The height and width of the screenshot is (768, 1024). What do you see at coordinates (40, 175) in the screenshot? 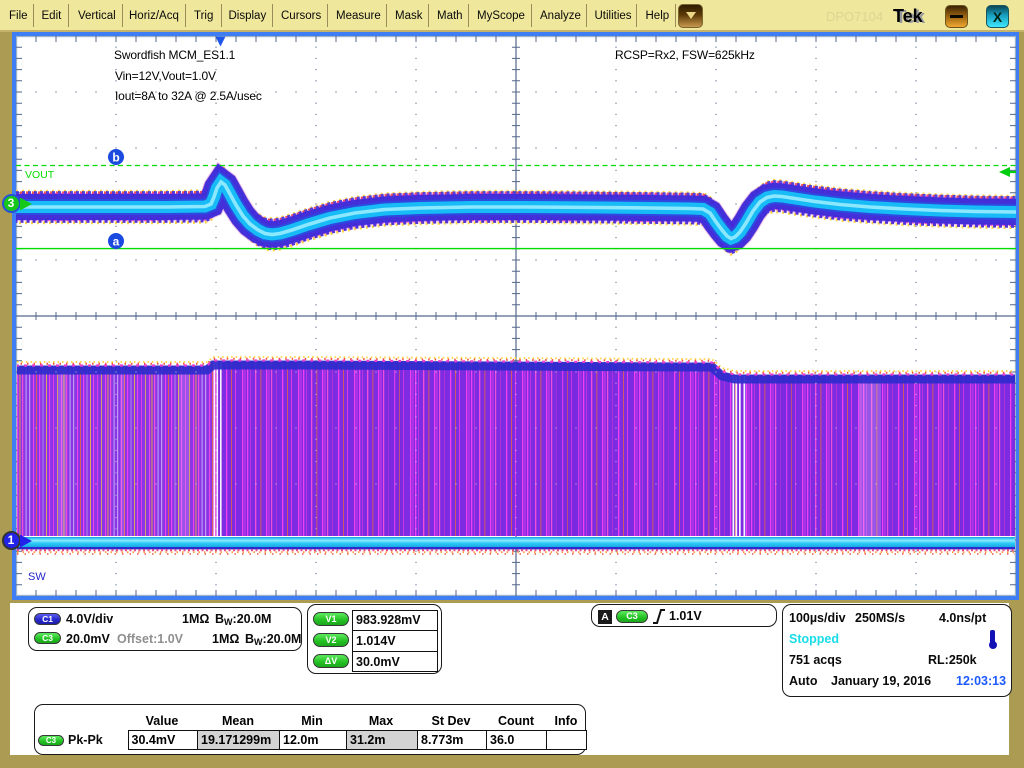
I see `svg-text: VOUT` at bounding box center [40, 175].